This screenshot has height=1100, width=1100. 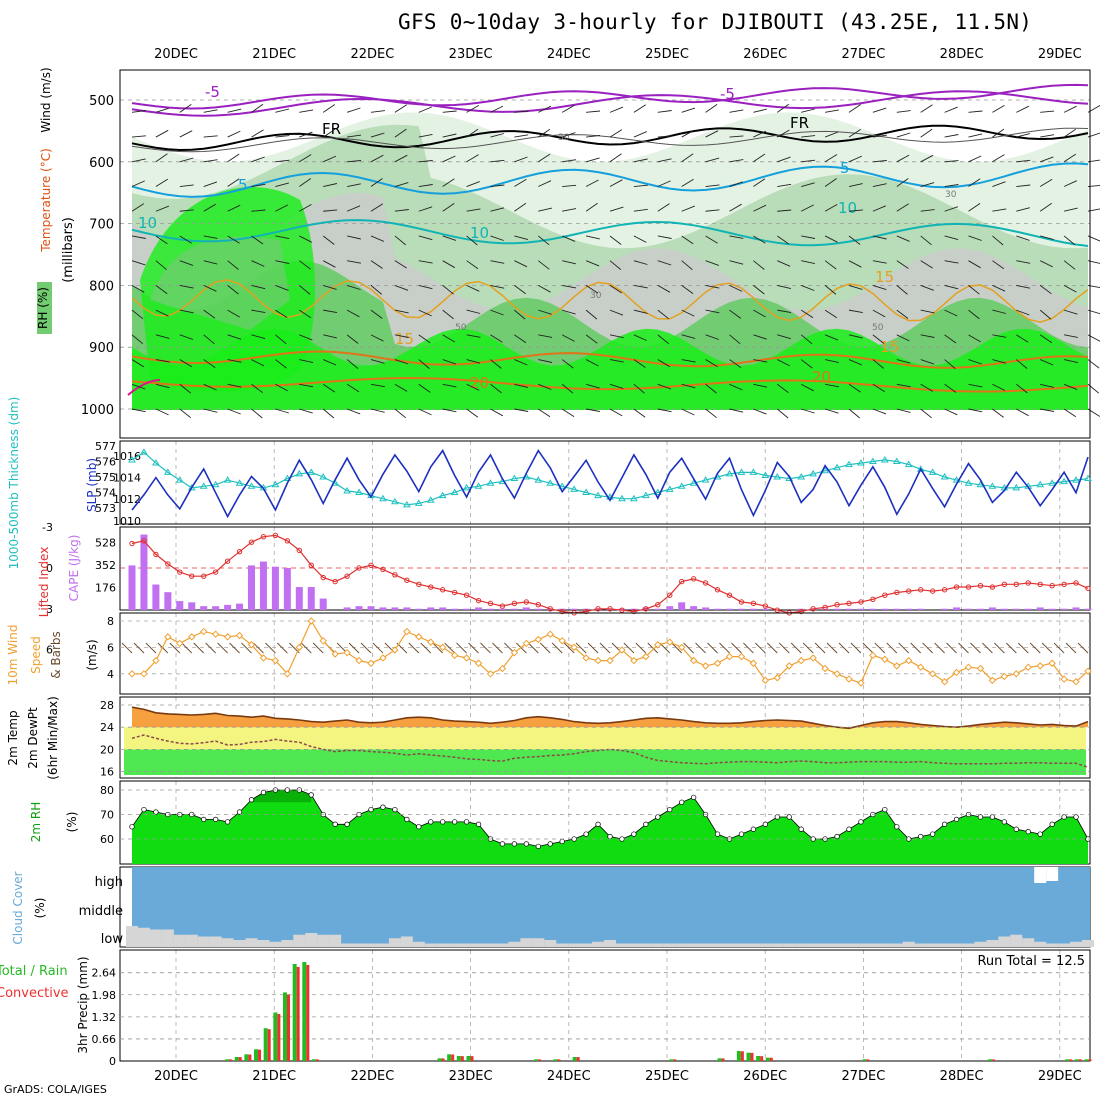 What do you see at coordinates (104, 973) in the screenshot?
I see `precip-tick-label: 2.64` at bounding box center [104, 973].